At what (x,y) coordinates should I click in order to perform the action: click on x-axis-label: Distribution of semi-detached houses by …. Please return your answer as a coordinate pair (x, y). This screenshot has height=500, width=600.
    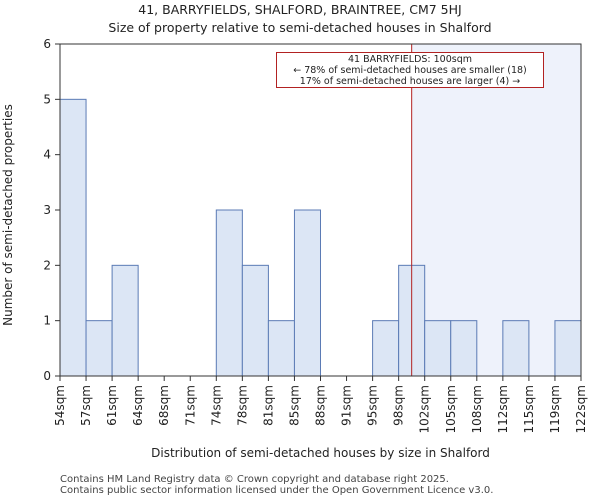
    Looking at the image, I should click on (320, 453).